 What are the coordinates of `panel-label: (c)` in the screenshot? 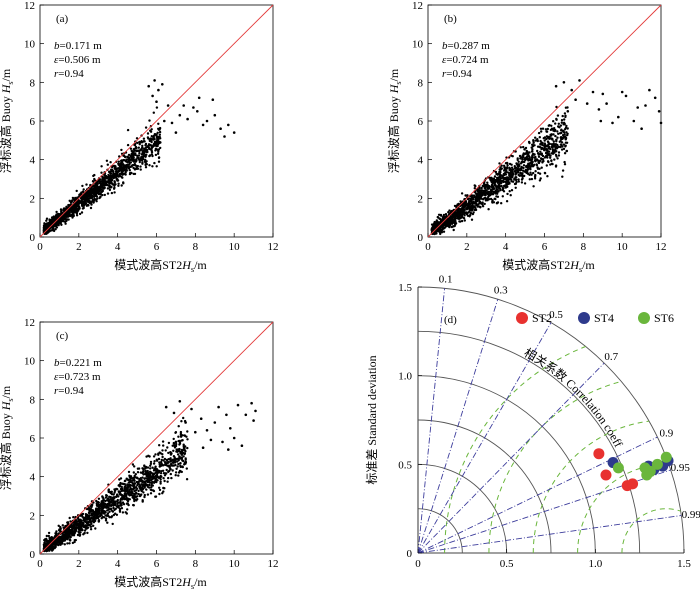 It's located at (62, 336).